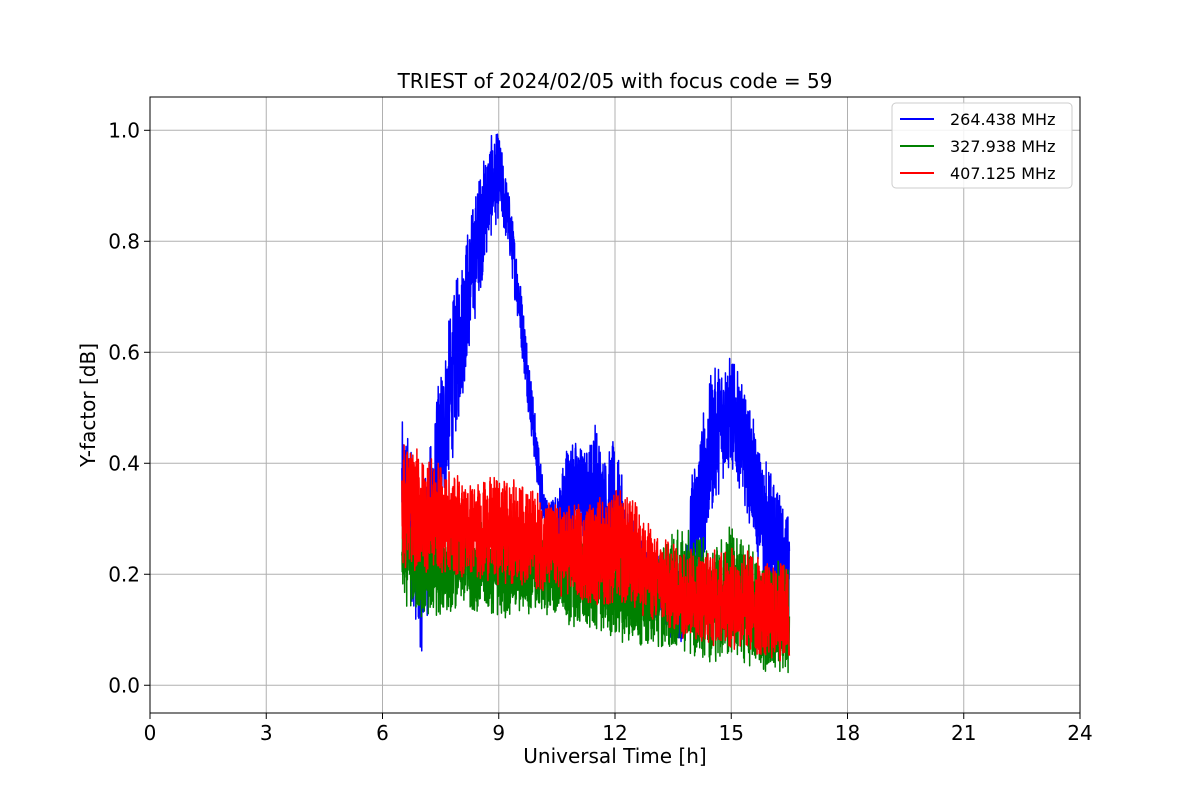 The width and height of the screenshot is (1200, 800). I want to click on legend-box, so click(982, 145).